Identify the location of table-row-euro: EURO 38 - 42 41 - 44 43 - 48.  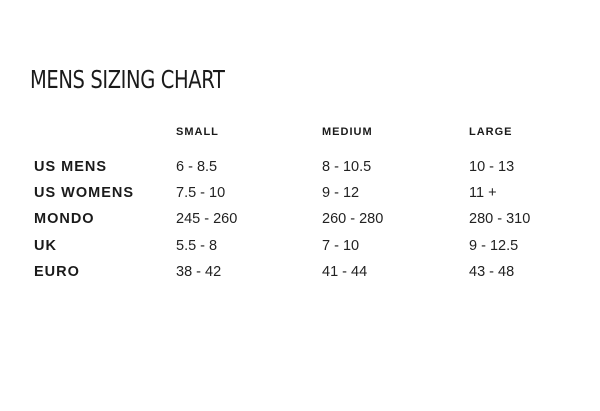
(300, 272).